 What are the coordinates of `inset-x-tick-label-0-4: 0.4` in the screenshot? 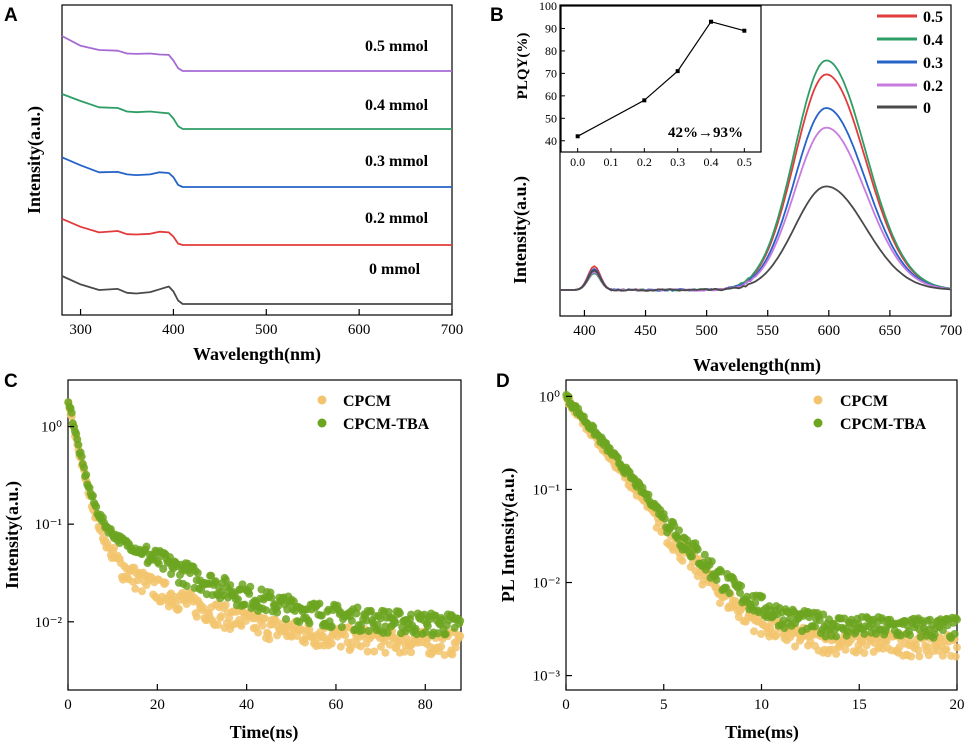 It's located at (711, 162).